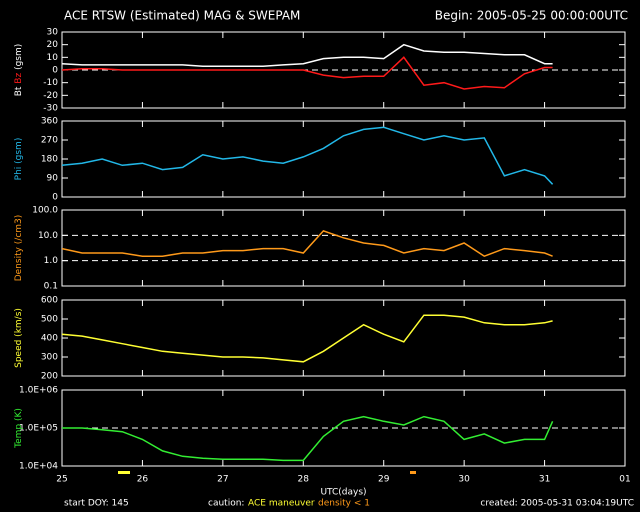 The width and height of the screenshot is (640, 512). Describe the element at coordinates (51, 287) in the screenshot. I see `y-tick-label: 0.1` at that location.